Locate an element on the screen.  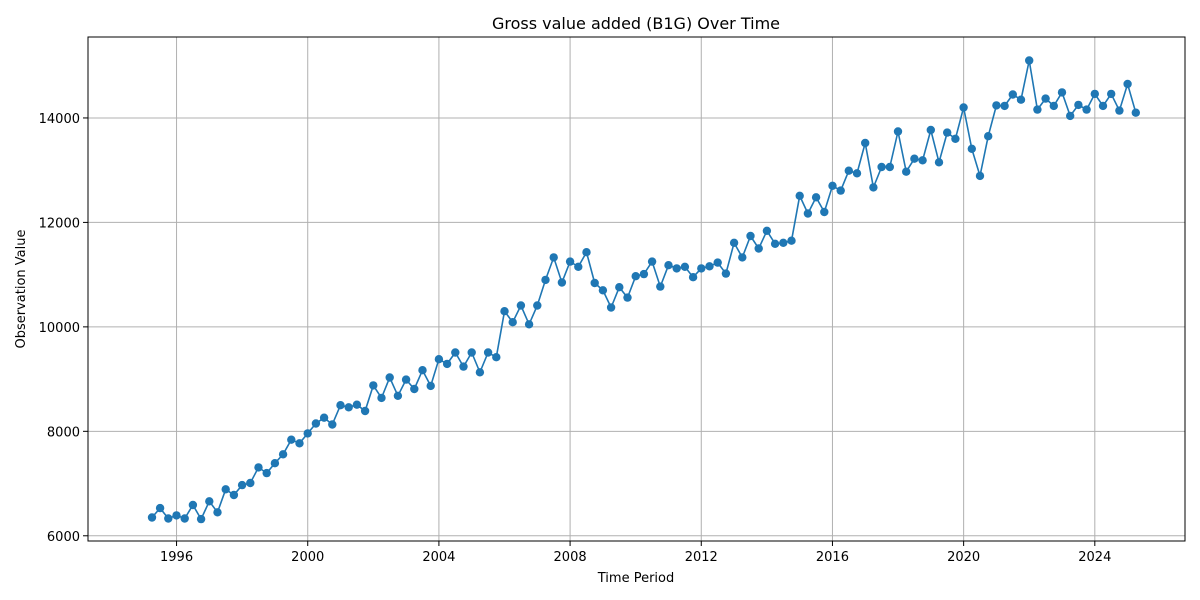
x-tick-label: 2024 is located at coordinates (1094, 557).